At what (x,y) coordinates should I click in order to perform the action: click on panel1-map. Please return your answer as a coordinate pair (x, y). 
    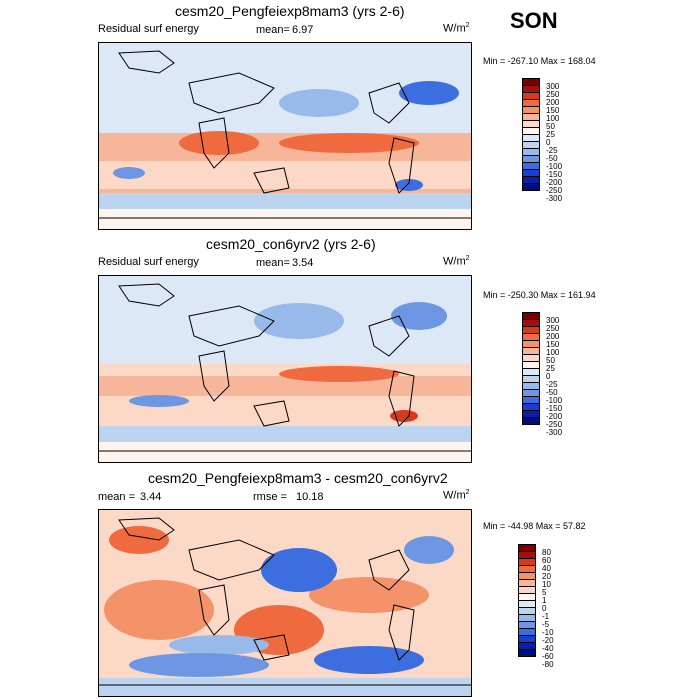
    Looking at the image, I should click on (285, 136).